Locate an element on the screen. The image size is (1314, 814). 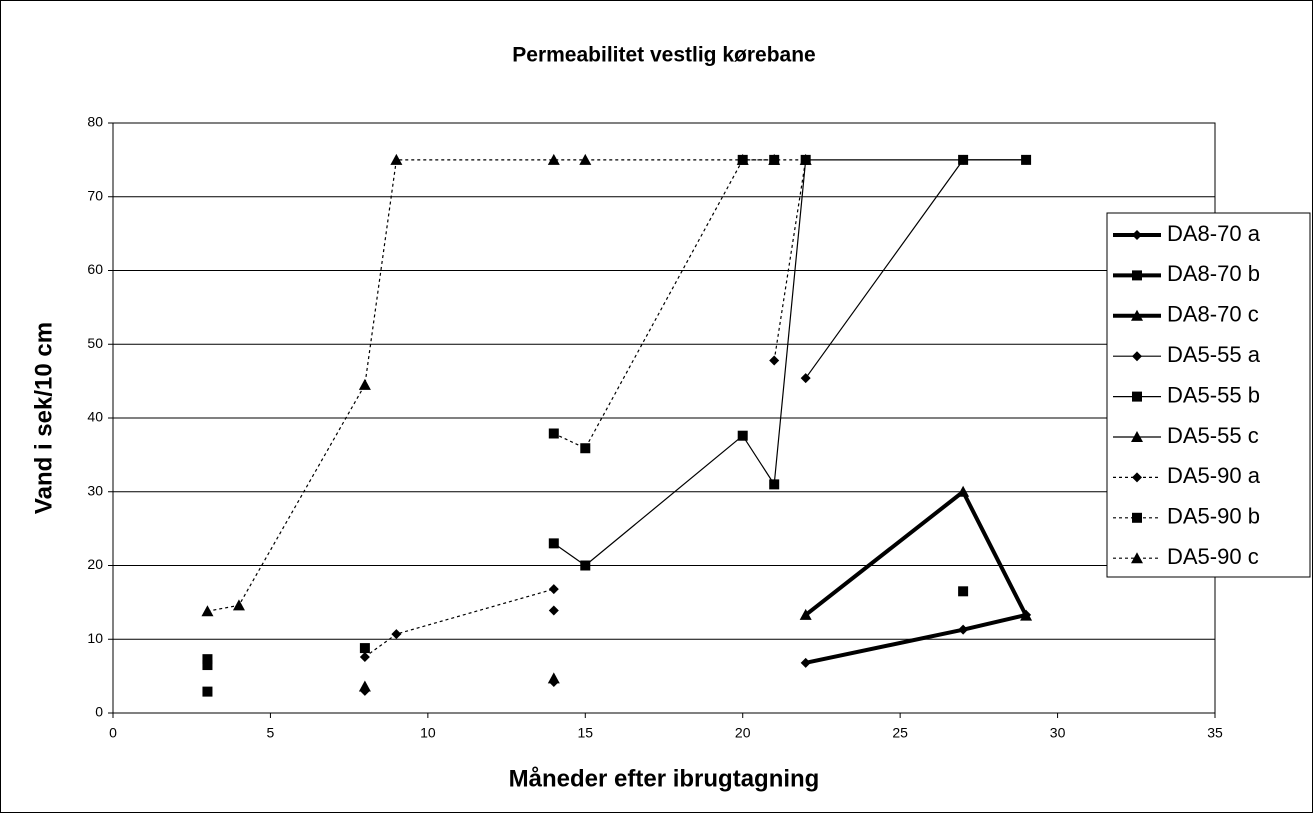
x-tick-label: 20 is located at coordinates (743, 733).